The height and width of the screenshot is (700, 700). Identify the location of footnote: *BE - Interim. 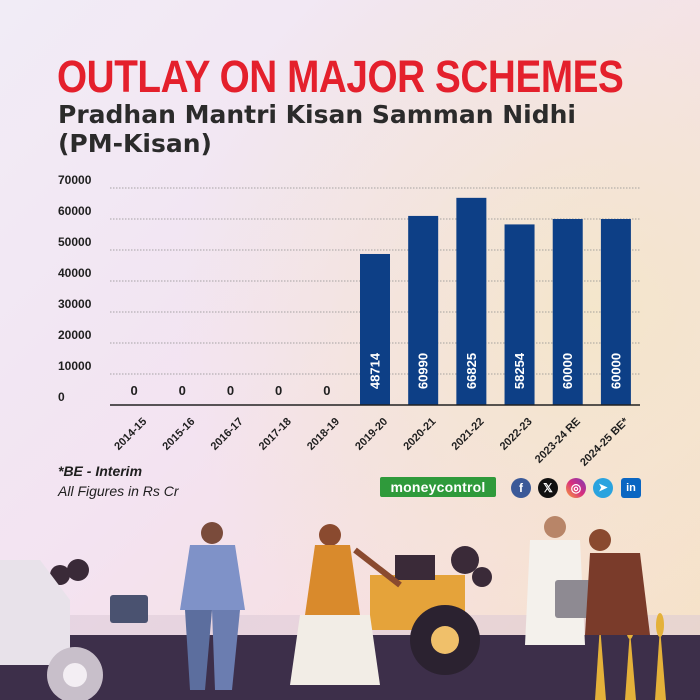
(100, 471).